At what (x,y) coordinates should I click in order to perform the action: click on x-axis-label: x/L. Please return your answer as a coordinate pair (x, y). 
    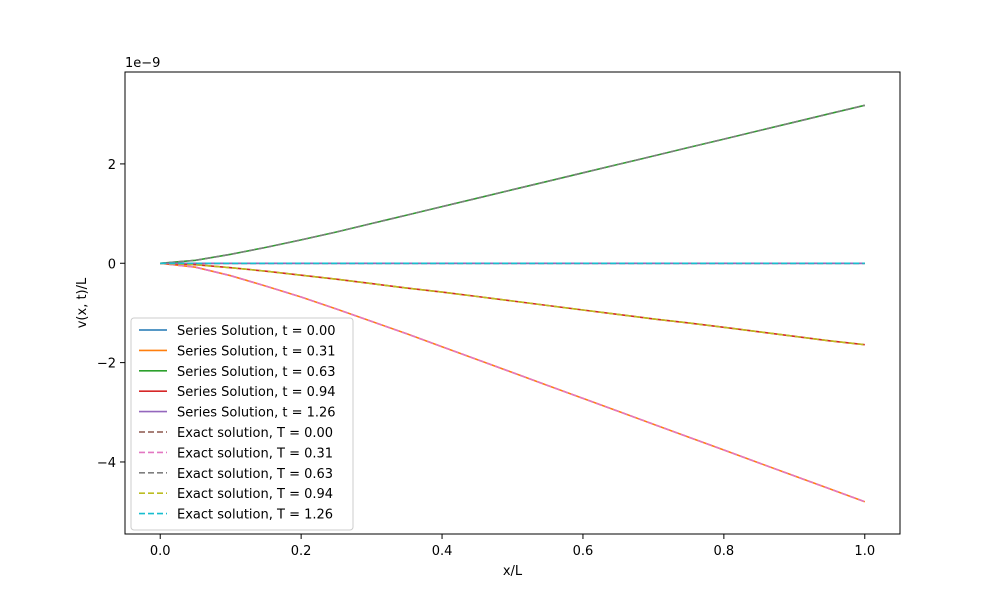
    Looking at the image, I should click on (513, 571).